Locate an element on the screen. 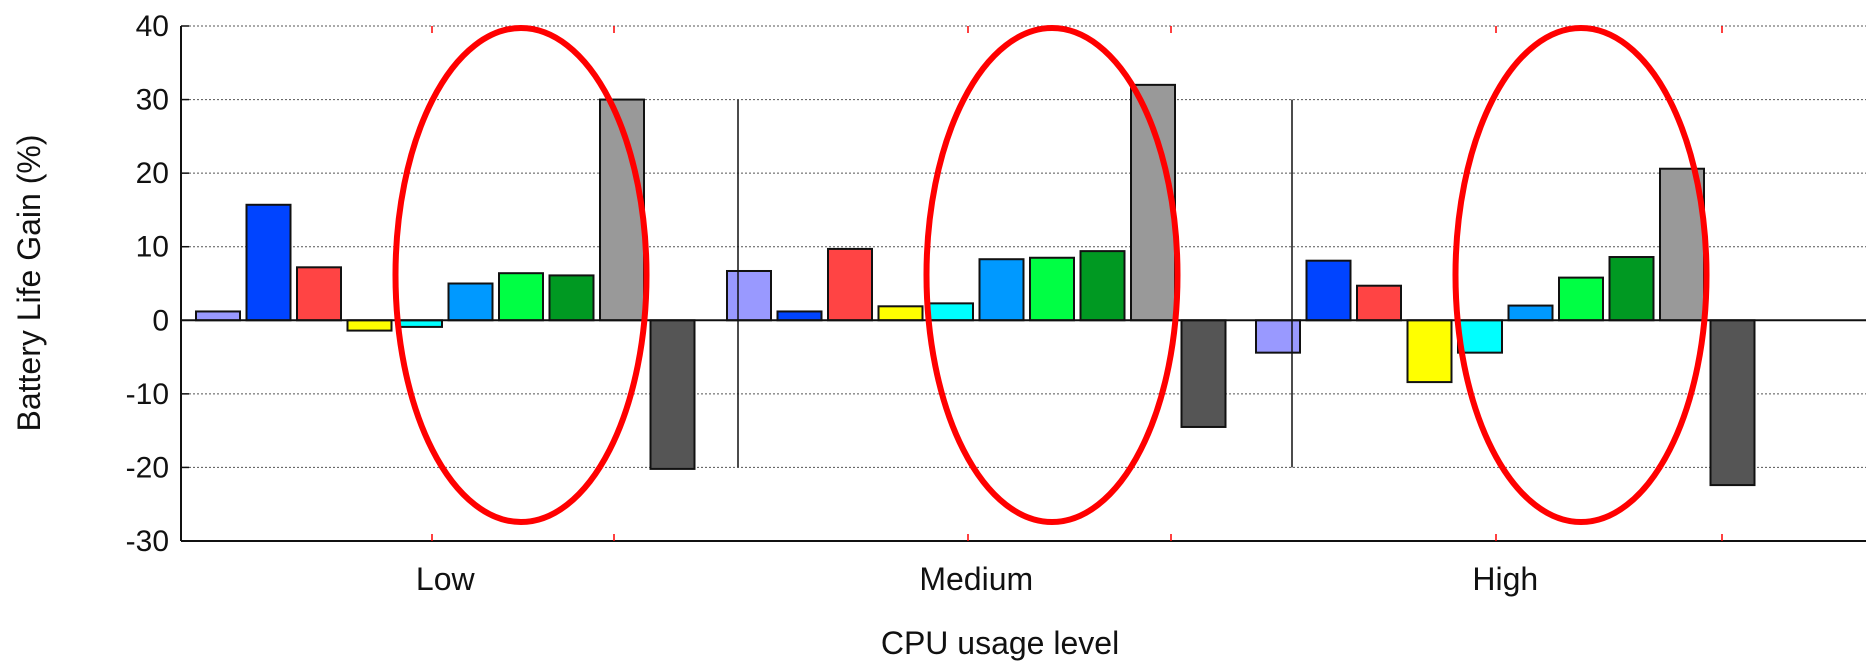 Image resolution: width=1866 pixels, height=668 pixels. y-tick-label: 30 is located at coordinates (152, 100).